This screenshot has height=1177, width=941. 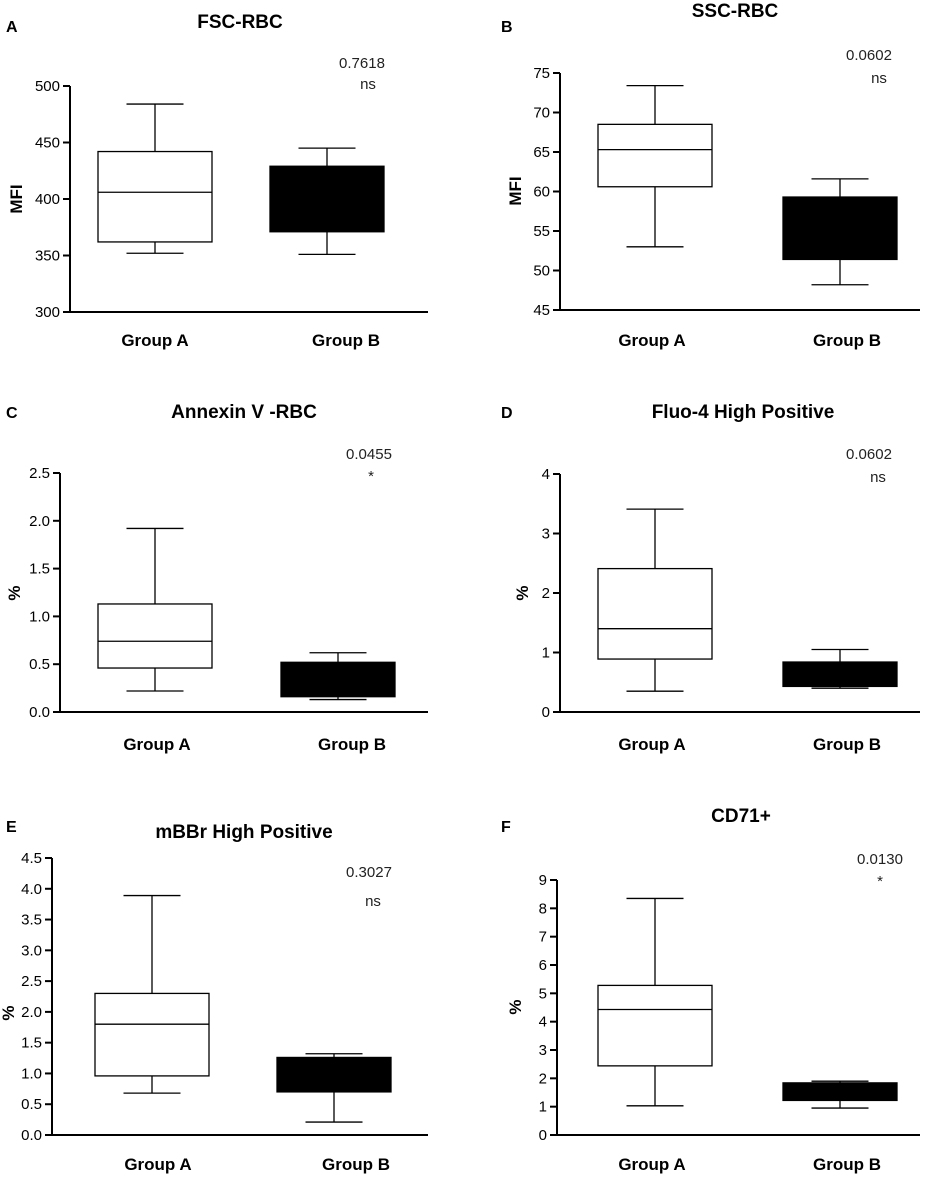 What do you see at coordinates (878, 477) in the screenshot?
I see `chart-d-significance: ns` at bounding box center [878, 477].